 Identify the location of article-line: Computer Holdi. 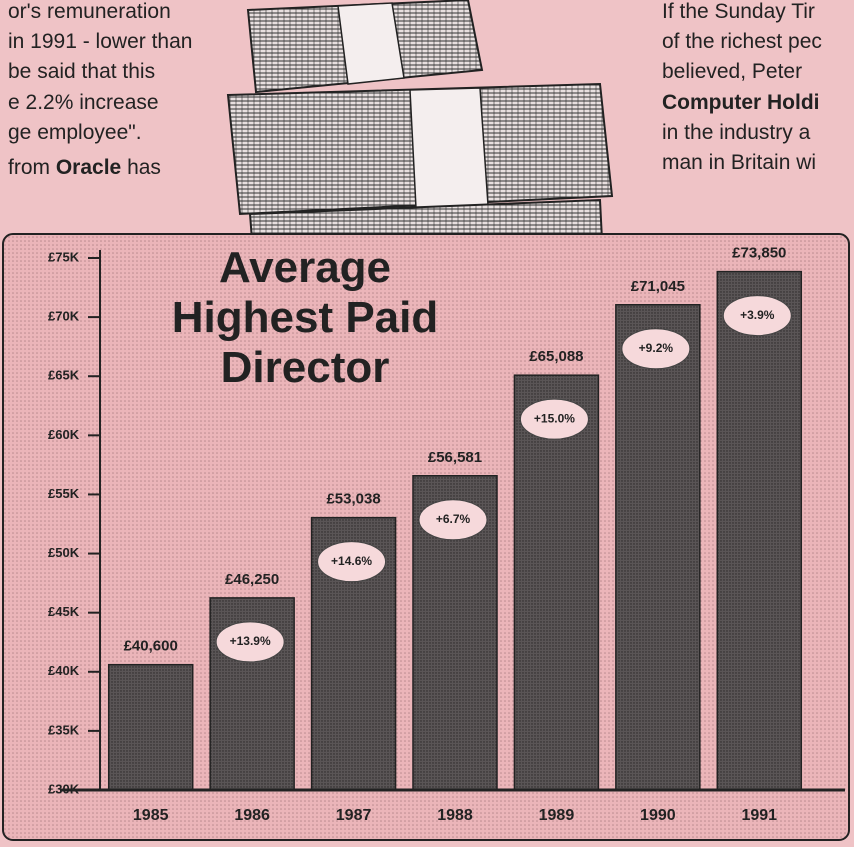
(741, 102).